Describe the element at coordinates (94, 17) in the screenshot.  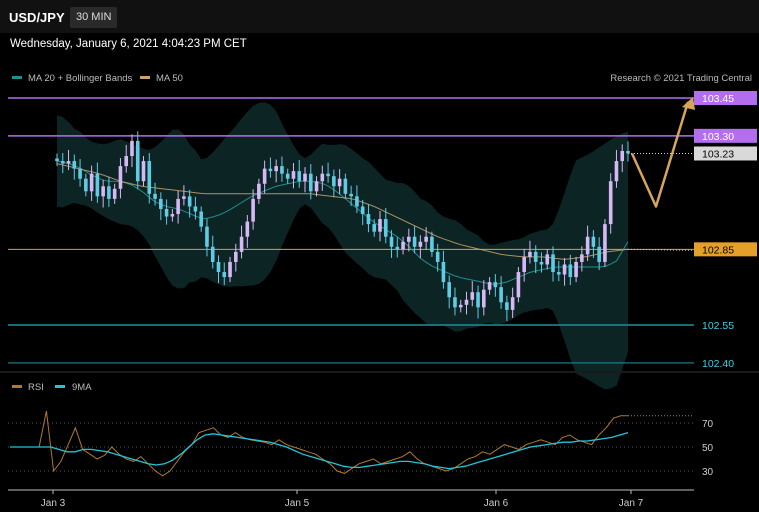
I see `interval-selector: 30 MIN` at that location.